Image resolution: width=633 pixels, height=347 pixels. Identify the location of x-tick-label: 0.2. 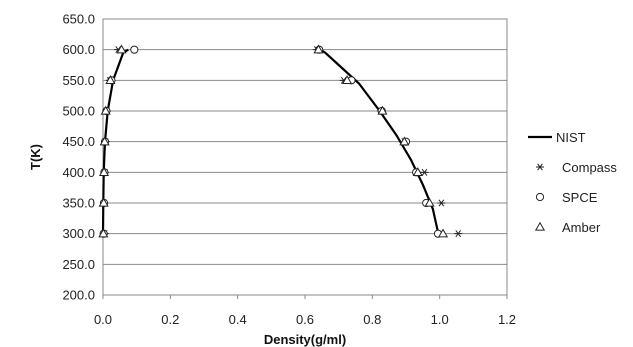
(170, 319).